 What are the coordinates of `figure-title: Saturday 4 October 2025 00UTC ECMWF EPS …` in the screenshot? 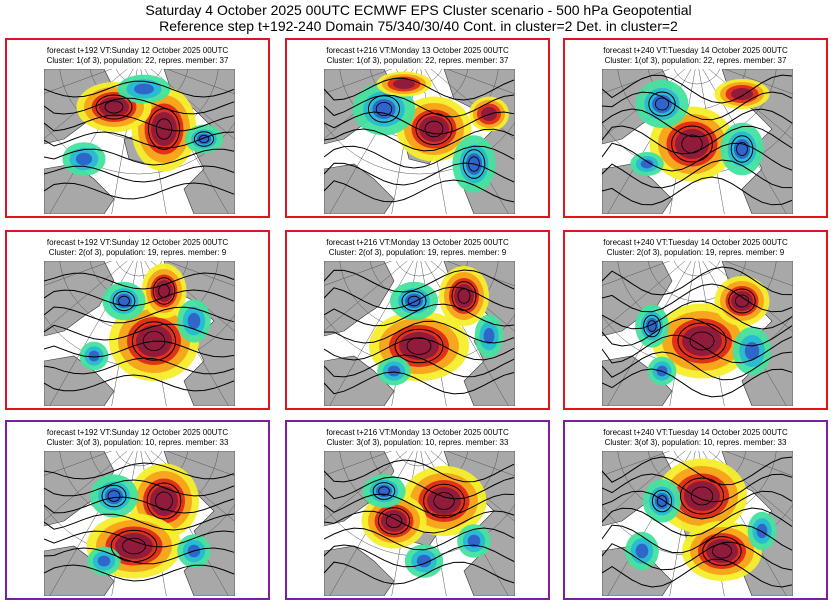 It's located at (418, 10).